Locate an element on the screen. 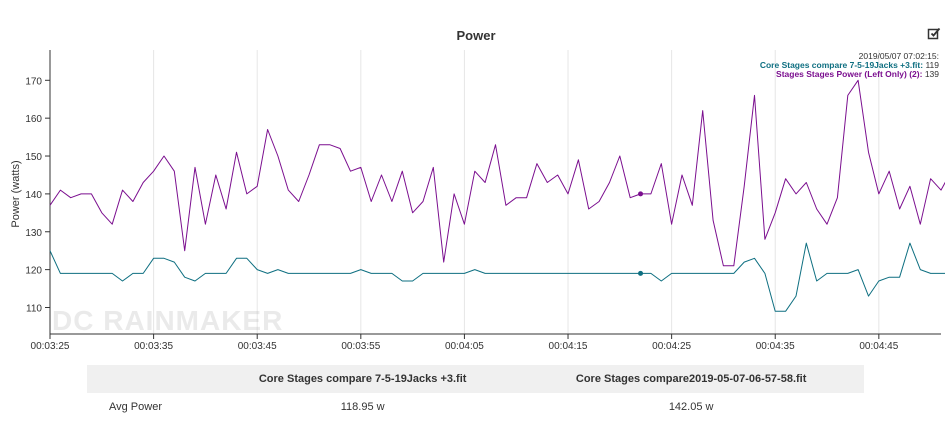  y-tick-label: 170 is located at coordinates (33, 81).